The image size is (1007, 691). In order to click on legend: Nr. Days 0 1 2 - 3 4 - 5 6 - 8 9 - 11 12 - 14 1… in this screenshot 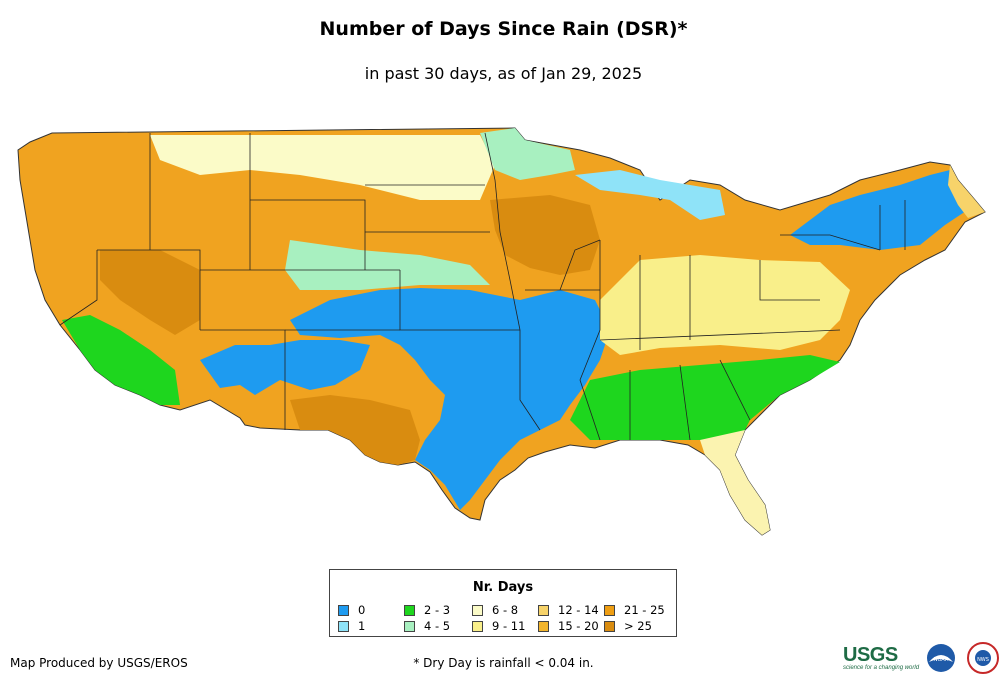, I will do `click(503, 603)`.